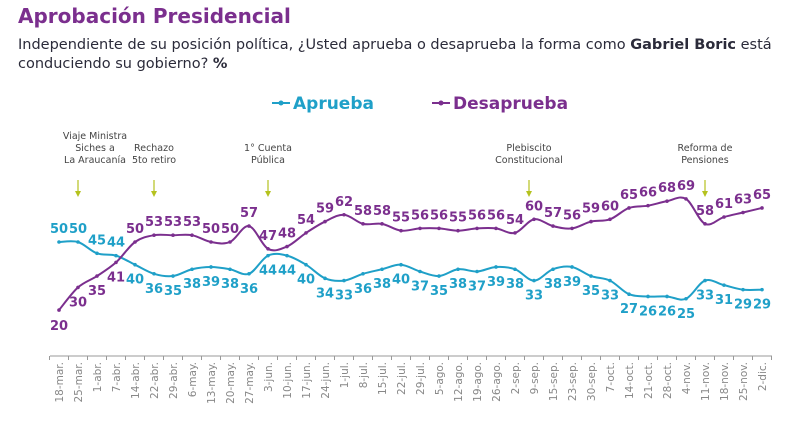 The image size is (800, 430). I want to click on aprueba-data-label: 29, so click(743, 305).